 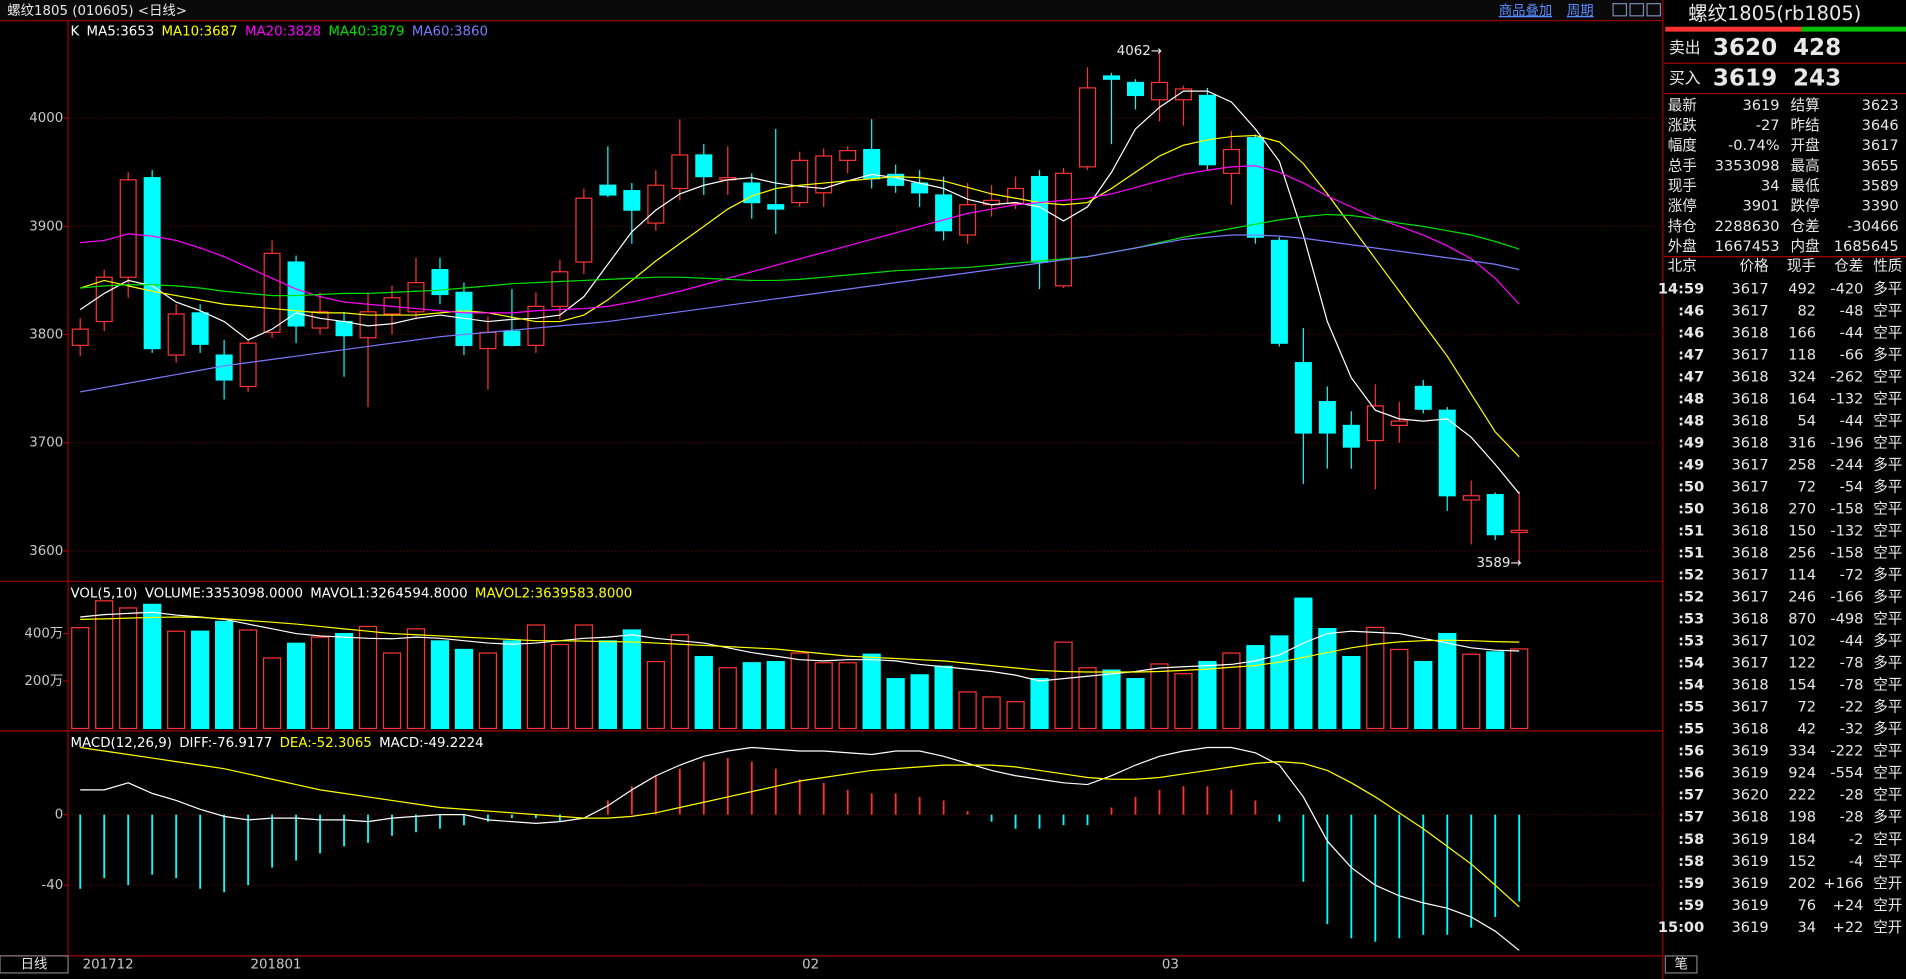 I want to click on trade-cell: 空开, so click(x=1887, y=927).